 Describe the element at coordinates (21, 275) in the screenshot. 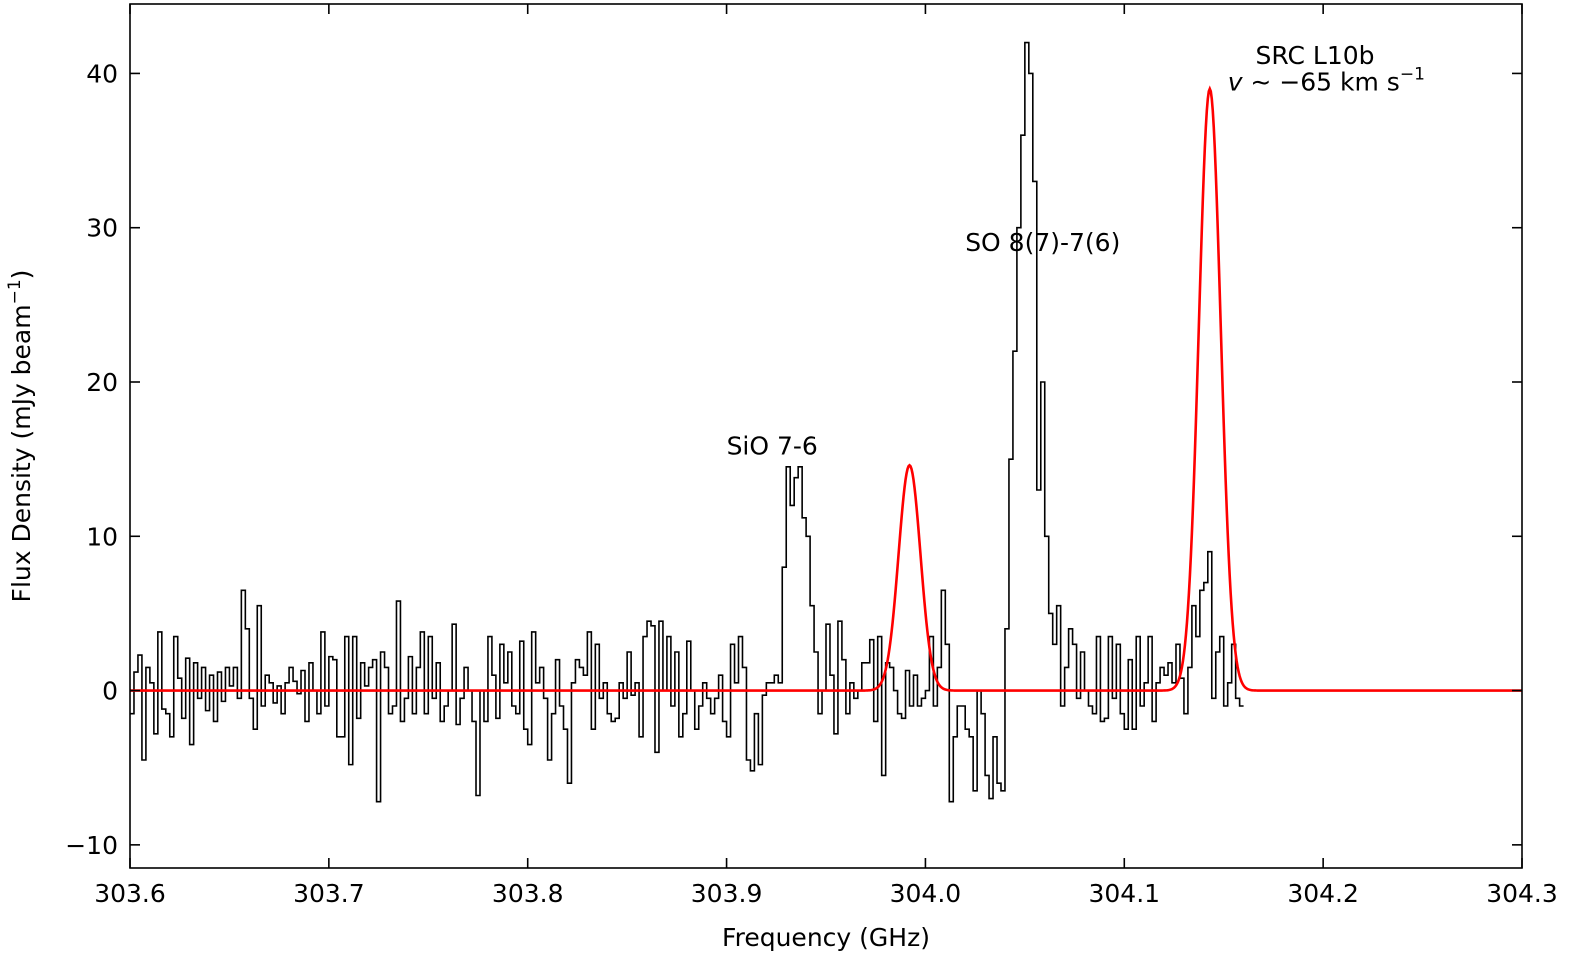

I see `y-axis-title-end: )` at that location.